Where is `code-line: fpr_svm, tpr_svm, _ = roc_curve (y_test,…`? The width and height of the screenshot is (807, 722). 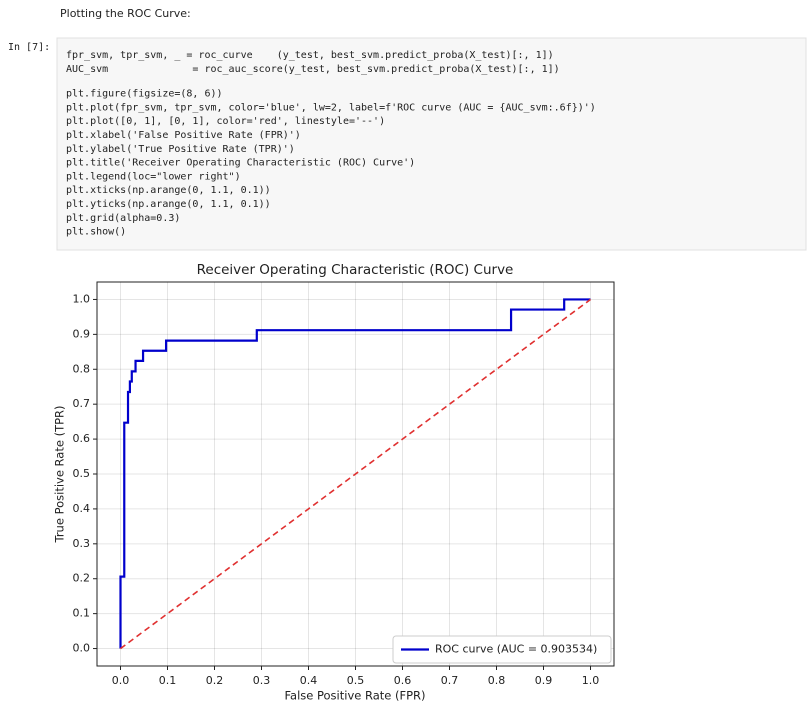 code-line: fpr_svm, tpr_svm, _ = roc_curve (y_test,… is located at coordinates (310, 55).